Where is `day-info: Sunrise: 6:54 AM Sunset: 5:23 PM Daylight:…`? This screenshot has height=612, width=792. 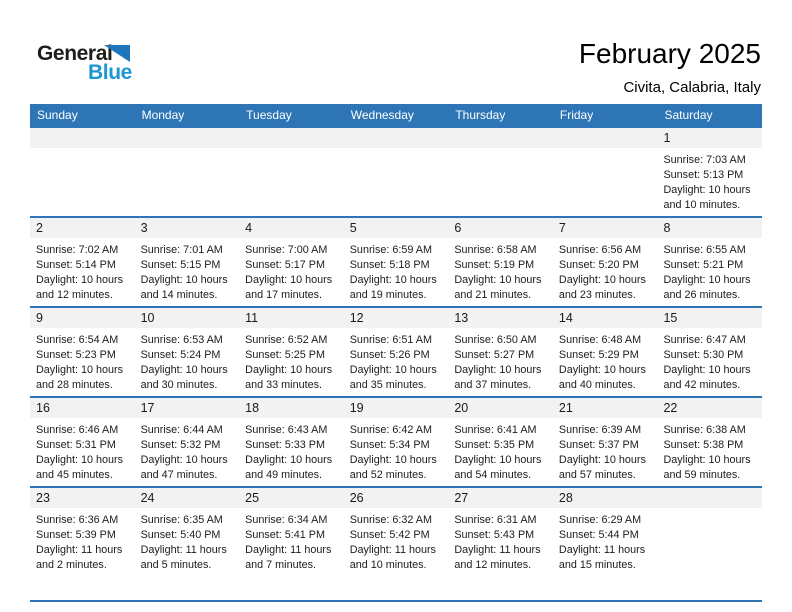
day-info: Sunrise: 6:54 AM Sunset: 5:23 PM Daylight:… is located at coordinates (82, 360).